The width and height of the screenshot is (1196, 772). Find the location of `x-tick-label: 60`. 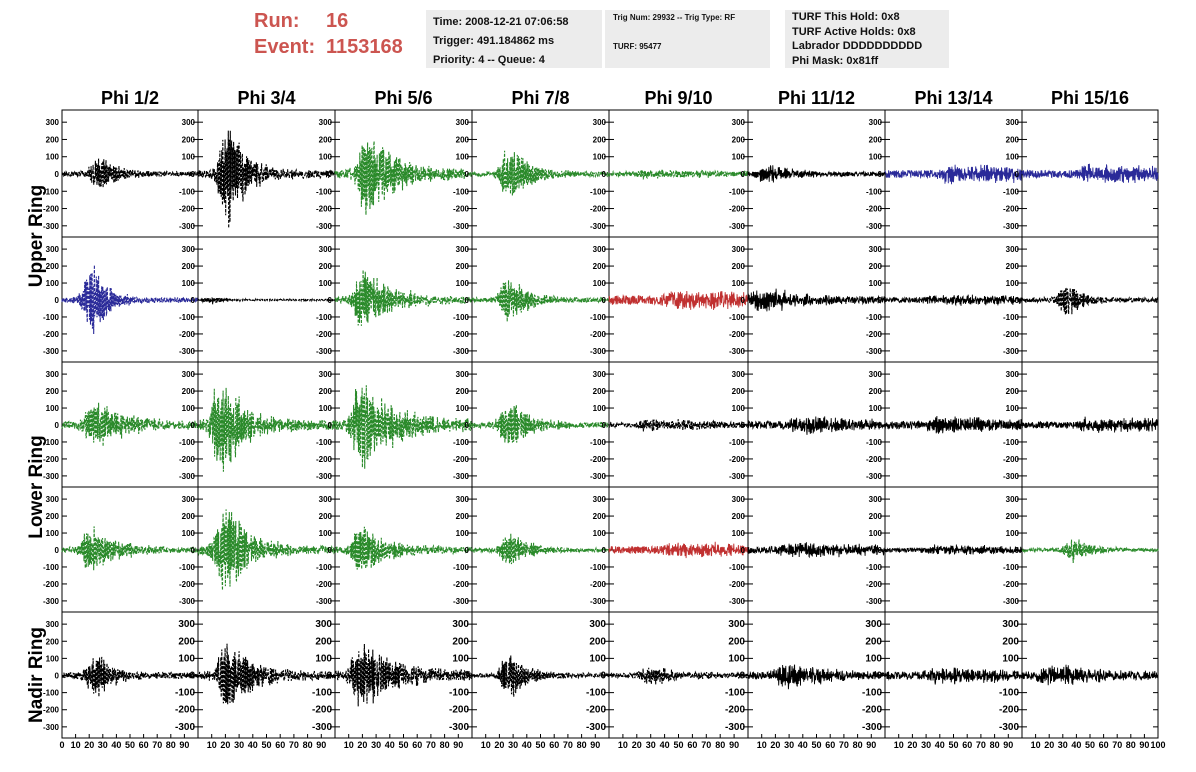

x-tick-label: 60 is located at coordinates (144, 745).